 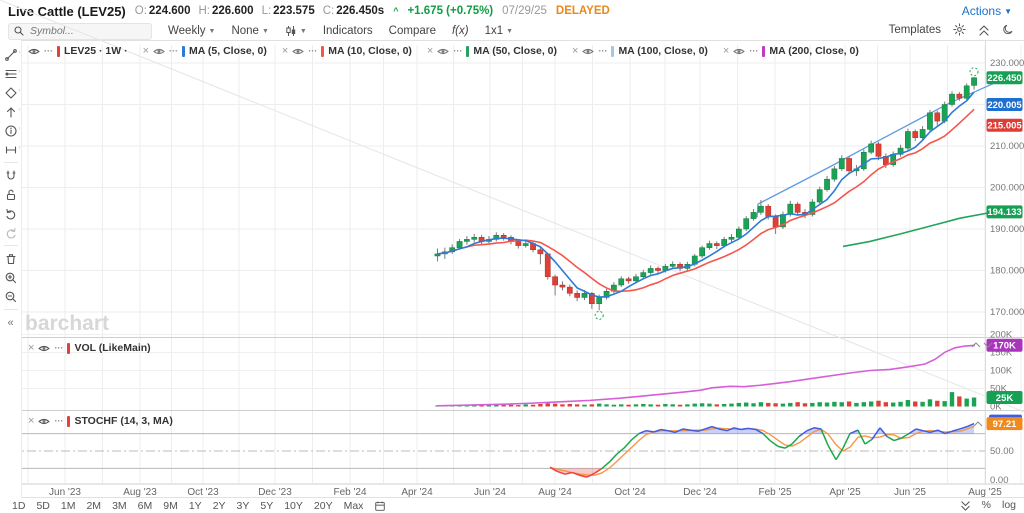 What do you see at coordinates (11, 258) in the screenshot?
I see `trash-icon` at bounding box center [11, 258].